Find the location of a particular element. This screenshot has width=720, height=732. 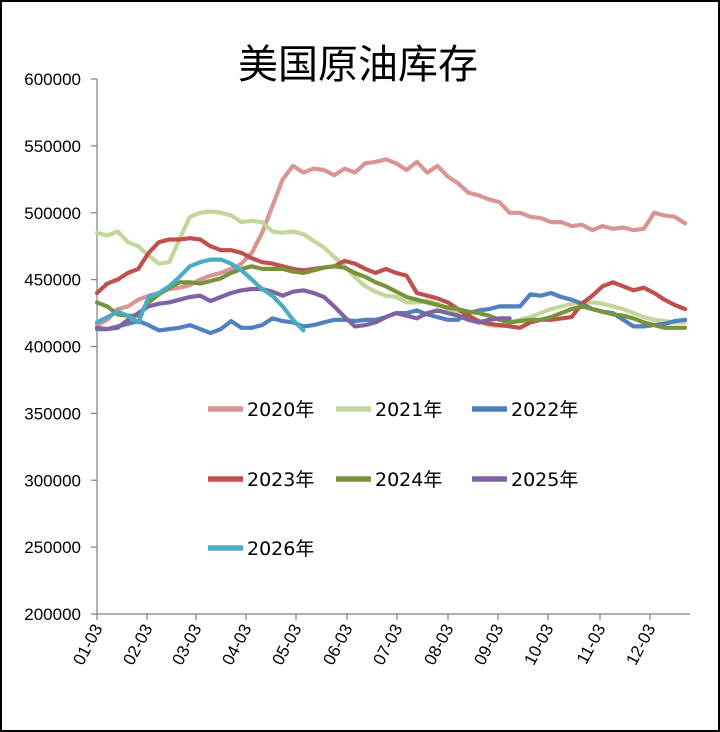

y-tick-label: 400000 is located at coordinates (52, 347).